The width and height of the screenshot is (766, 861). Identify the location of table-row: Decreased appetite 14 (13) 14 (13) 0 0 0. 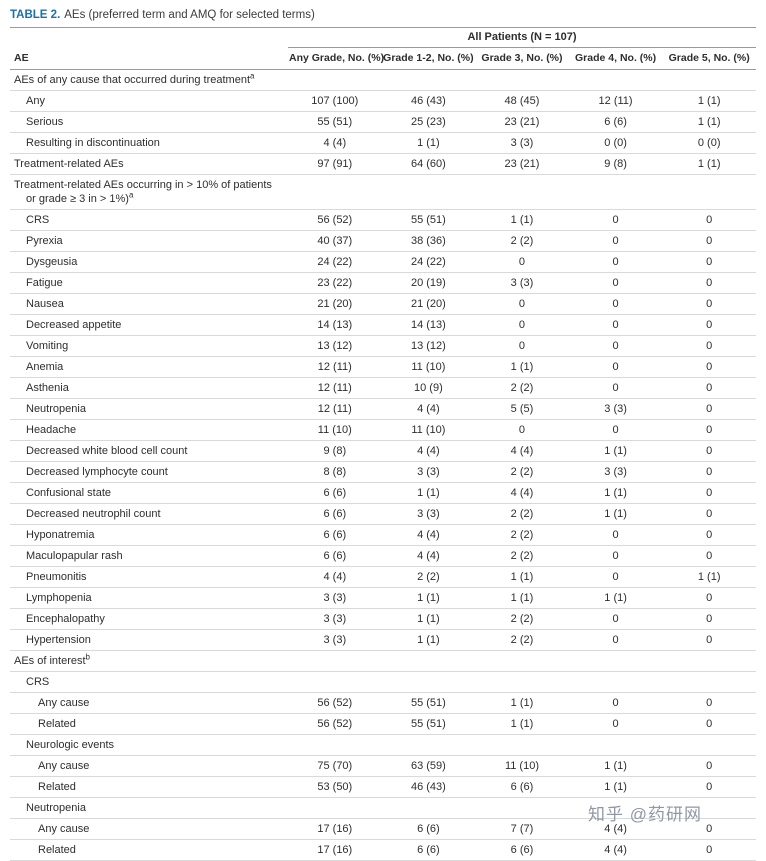
(383, 325).